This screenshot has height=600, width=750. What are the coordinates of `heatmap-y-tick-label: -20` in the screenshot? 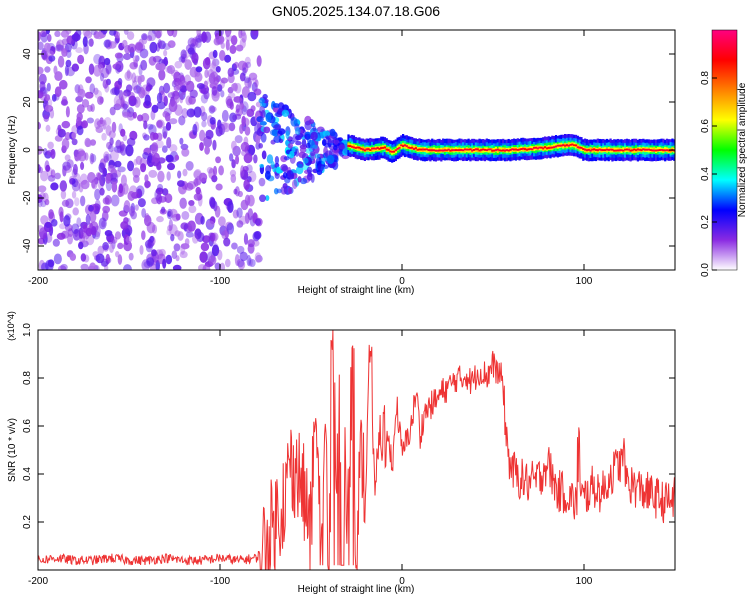 It's located at (27, 197).